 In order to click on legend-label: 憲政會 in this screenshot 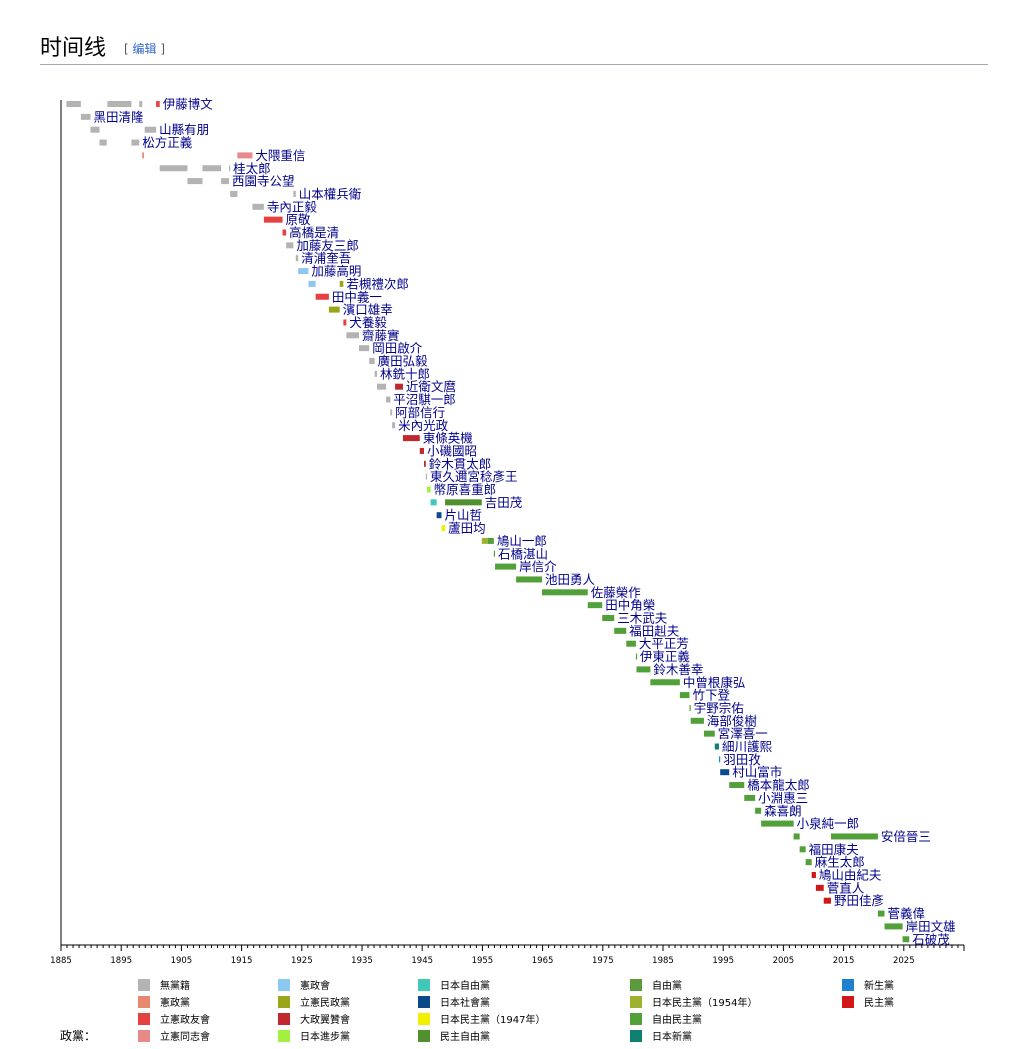, I will do `click(315, 985)`.